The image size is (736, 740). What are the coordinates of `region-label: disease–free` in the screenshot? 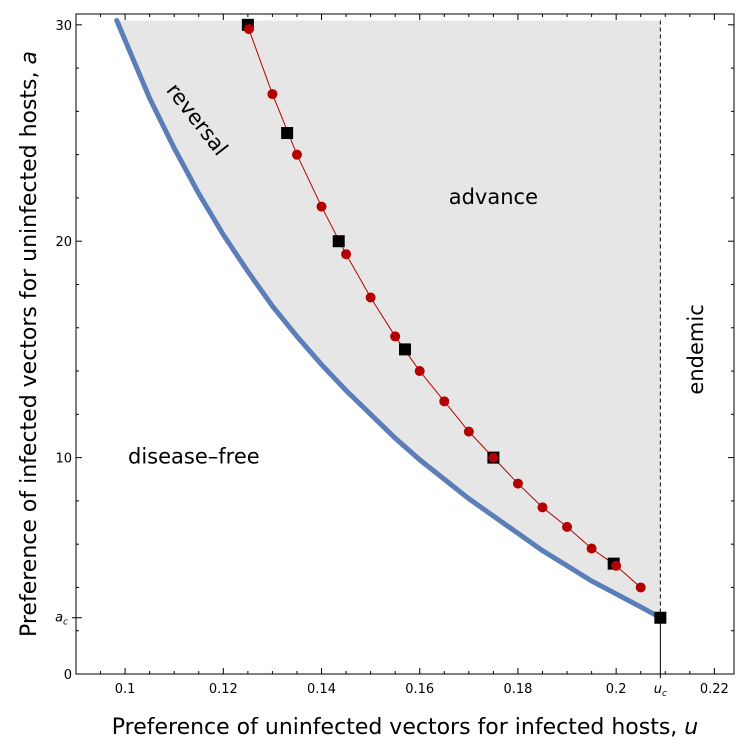 It's located at (194, 457).